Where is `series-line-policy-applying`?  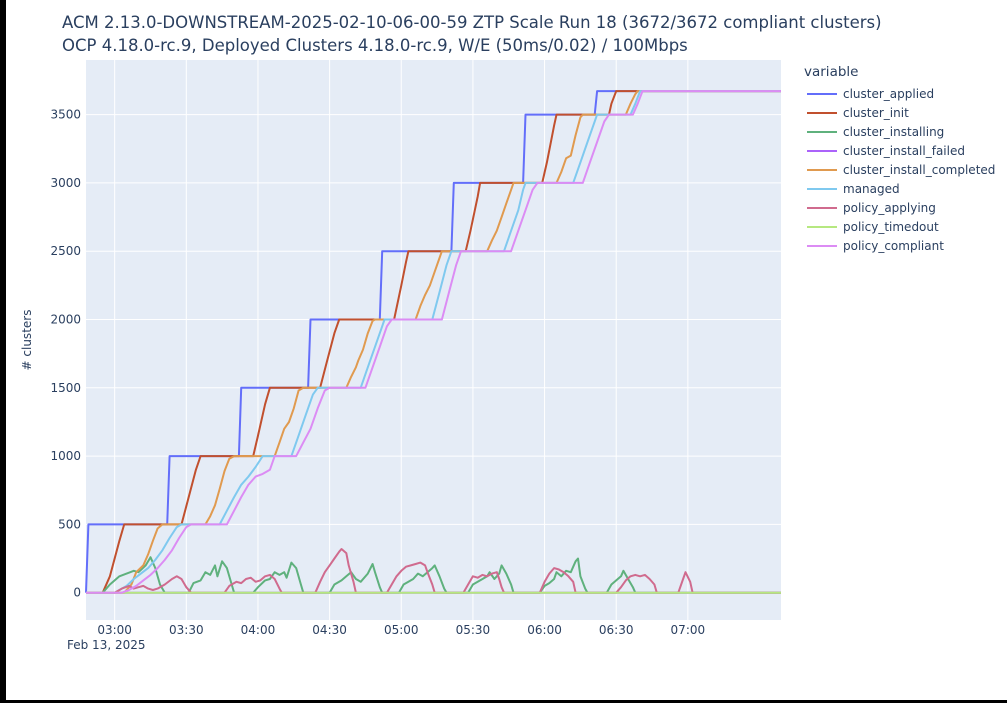 series-line-policy-applying is located at coordinates (433, 571).